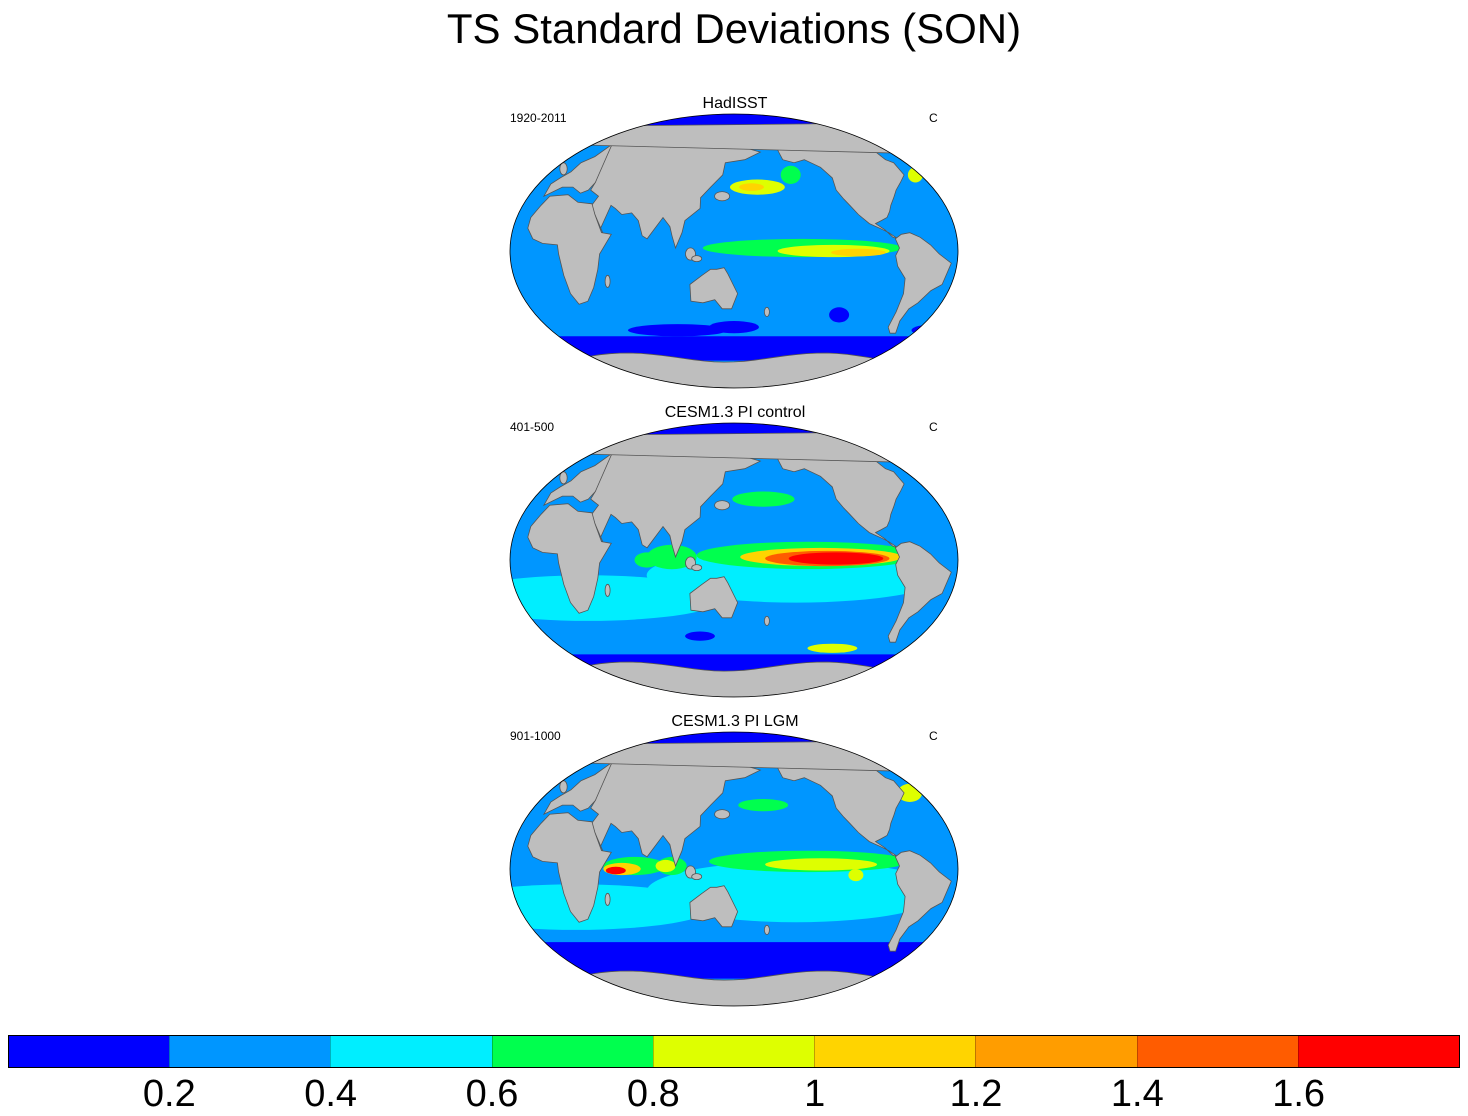 The image size is (1468, 1116). I want to click on colorbar-tick-label: 0.2, so click(169, 1094).